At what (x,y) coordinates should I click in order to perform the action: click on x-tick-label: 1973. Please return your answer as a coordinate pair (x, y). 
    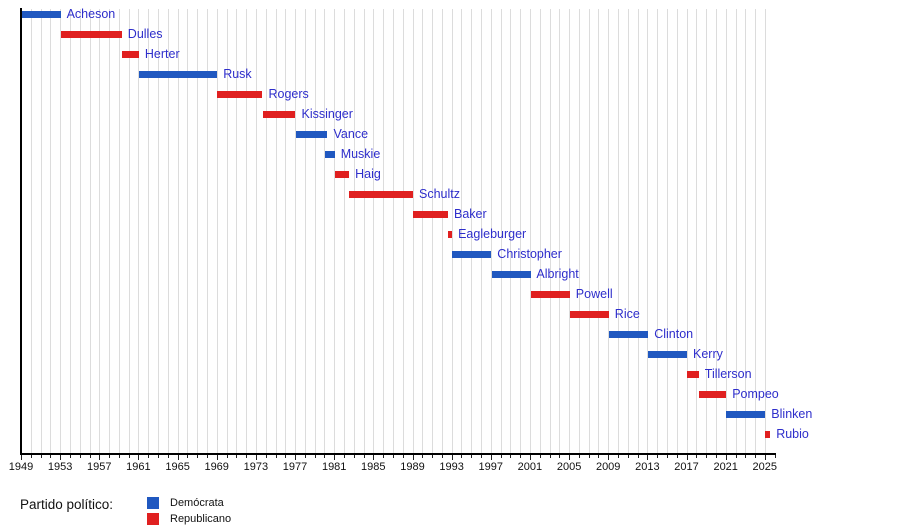
    Looking at the image, I should click on (256, 467).